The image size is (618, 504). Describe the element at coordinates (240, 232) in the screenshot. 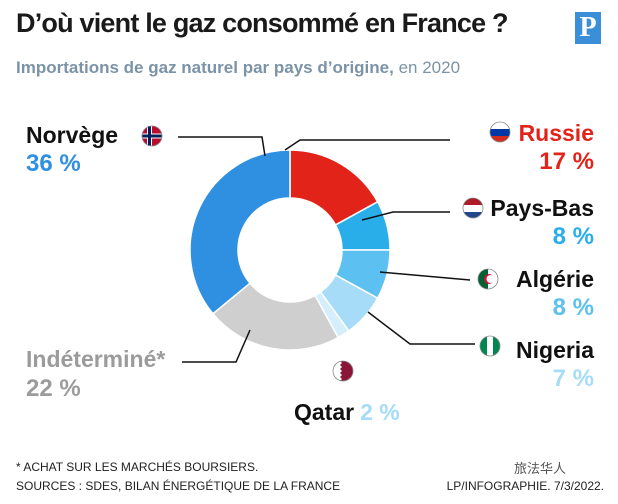

I see `slice-norvège` at that location.